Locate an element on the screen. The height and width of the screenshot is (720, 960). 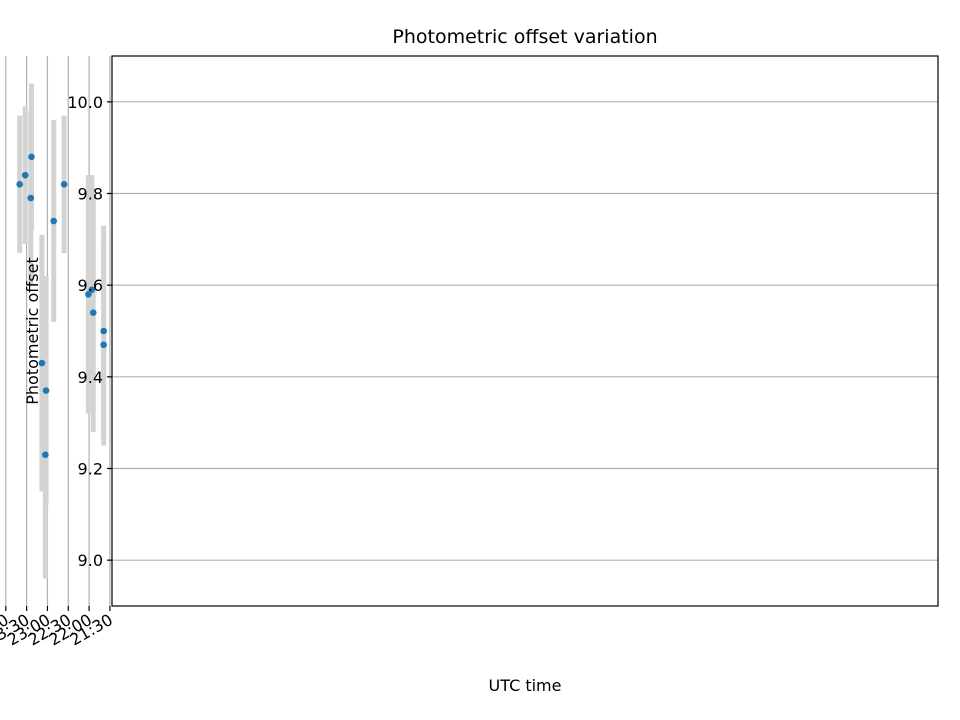
y-axis-title: Photometric offset is located at coordinates (32, 331).